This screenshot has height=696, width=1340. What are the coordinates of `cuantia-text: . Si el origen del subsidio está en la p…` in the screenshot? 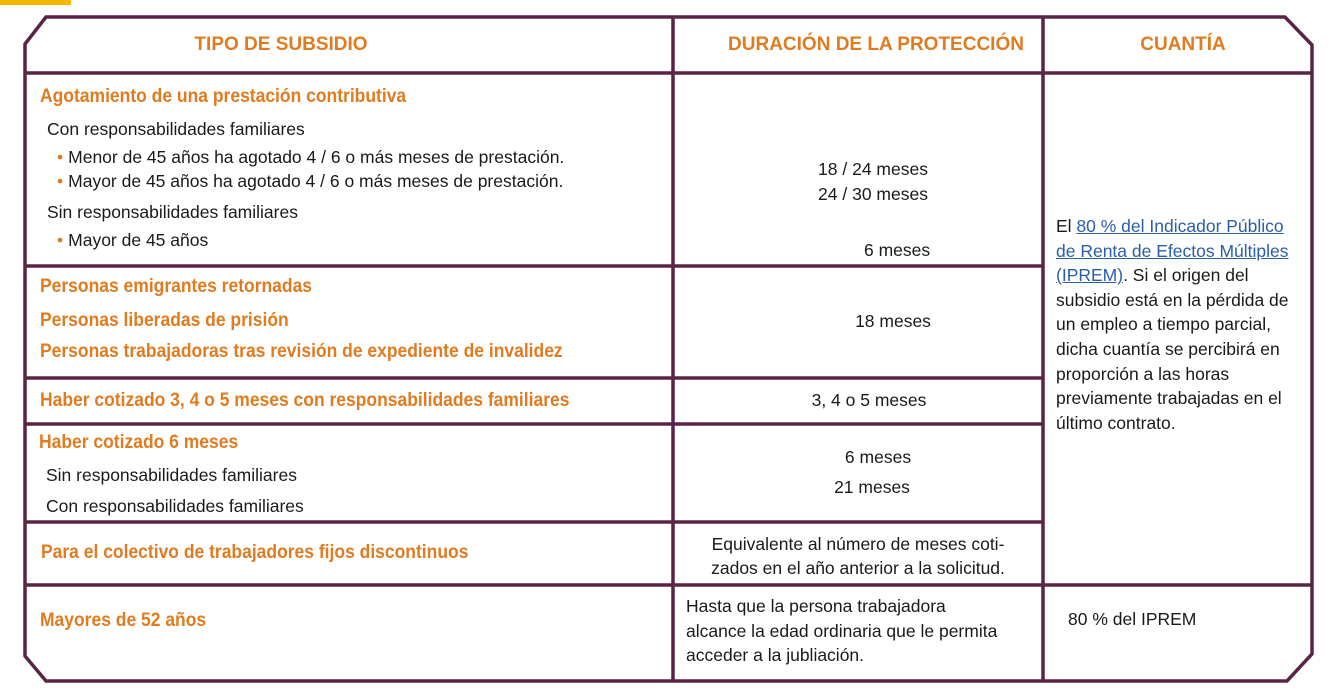 It's located at (1172, 349).